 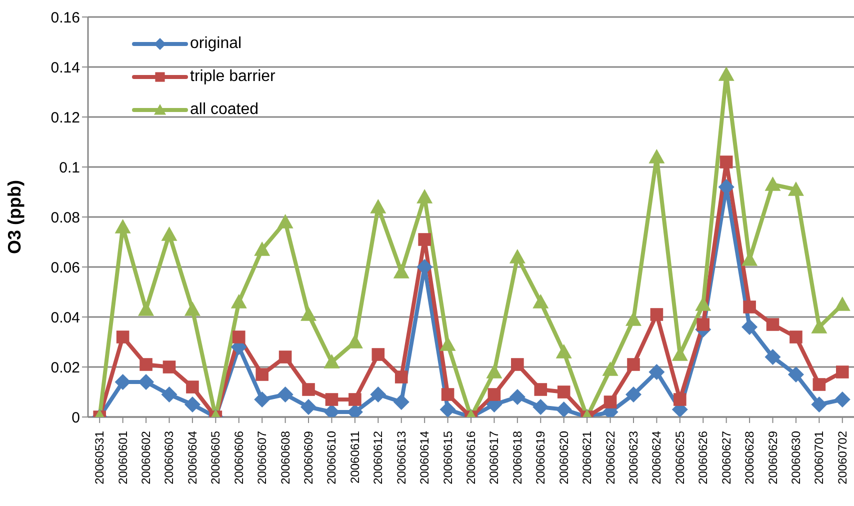 What do you see at coordinates (703, 457) in the screenshot?
I see `x-tick-label: 20060626` at bounding box center [703, 457].